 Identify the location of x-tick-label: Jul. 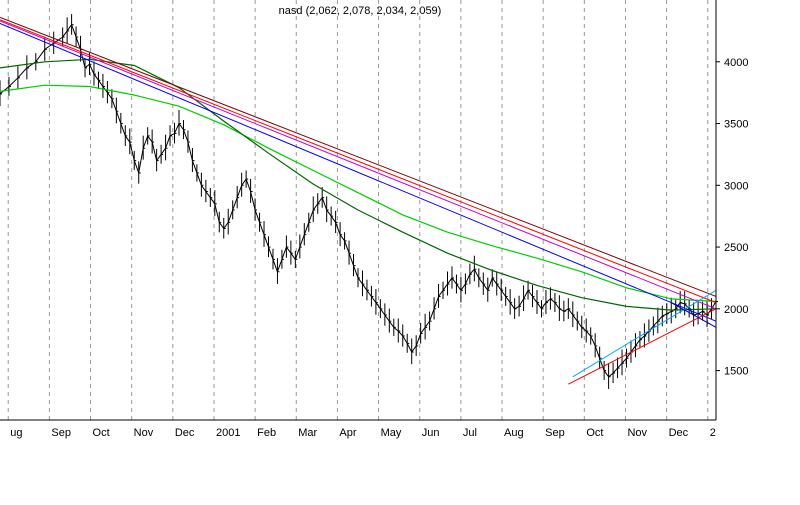
(470, 433).